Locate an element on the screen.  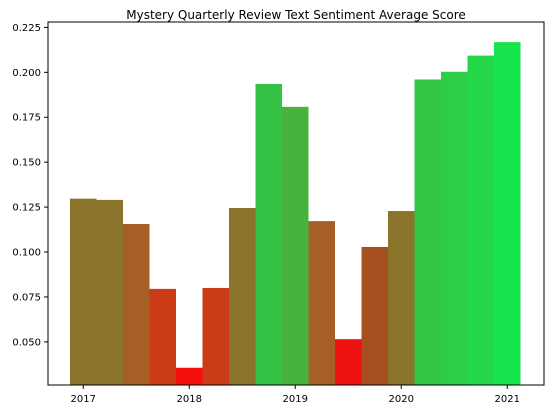
bar-2019-q1 is located at coordinates (295, 245).